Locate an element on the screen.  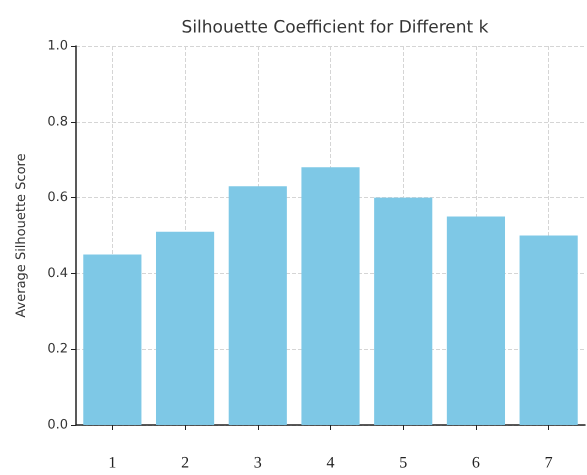
chart-title: Silhouette Coefficient for Different k is located at coordinates (335, 28).